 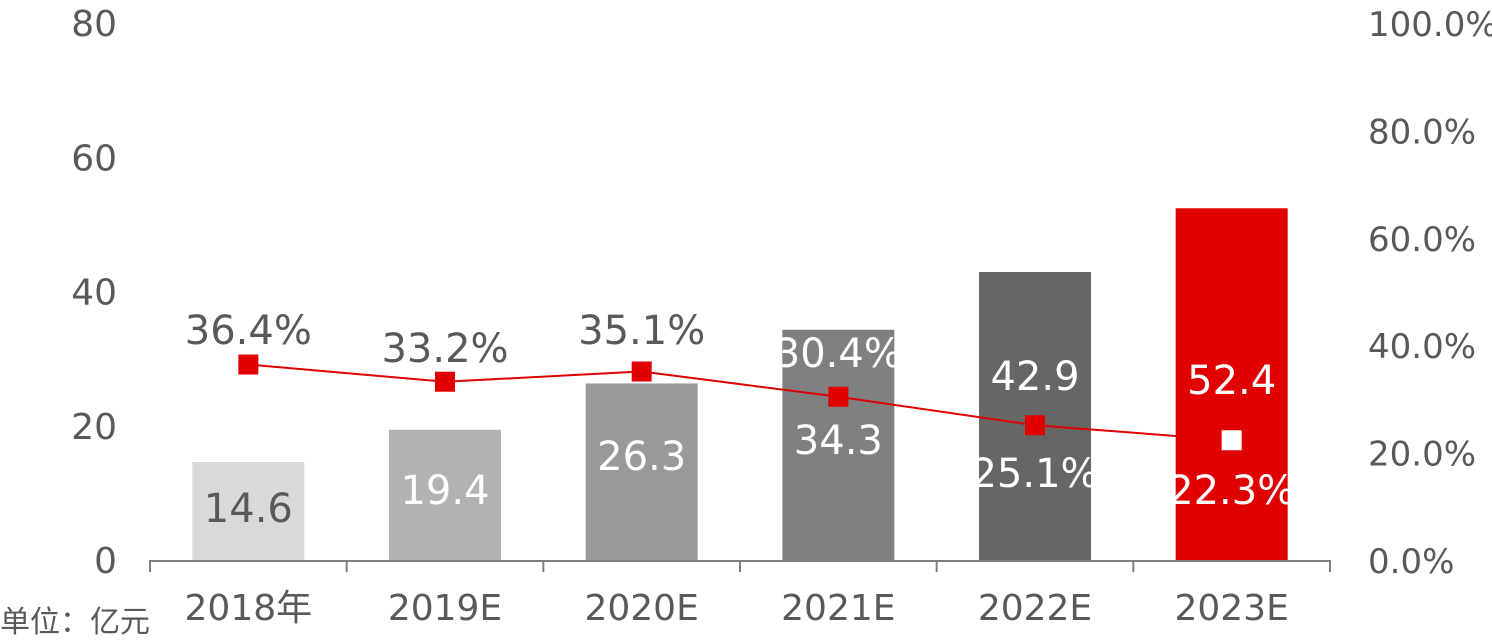 What do you see at coordinates (94, 158) in the screenshot?
I see `y-tick-label: 60` at bounding box center [94, 158].